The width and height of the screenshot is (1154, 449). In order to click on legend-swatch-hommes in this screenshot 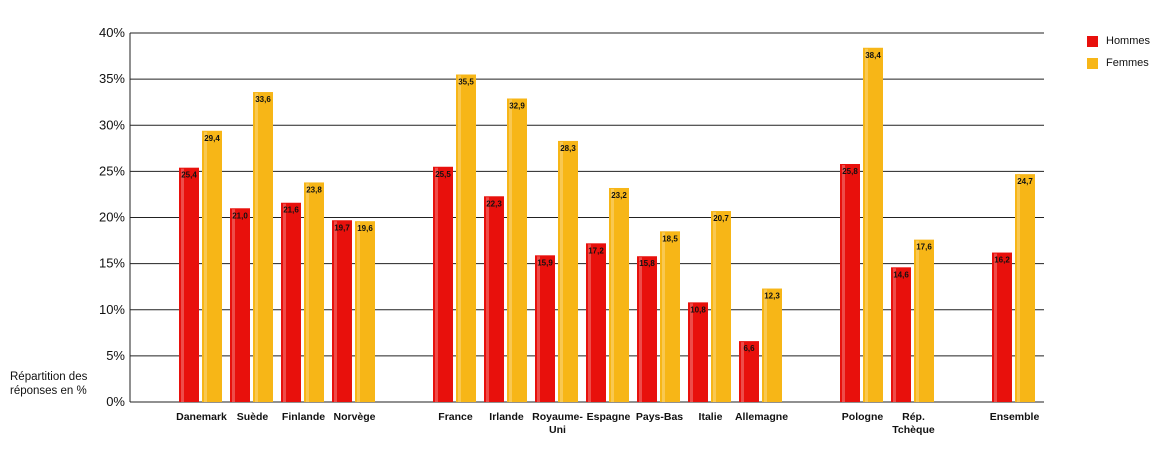, I will do `click(1092, 41)`.